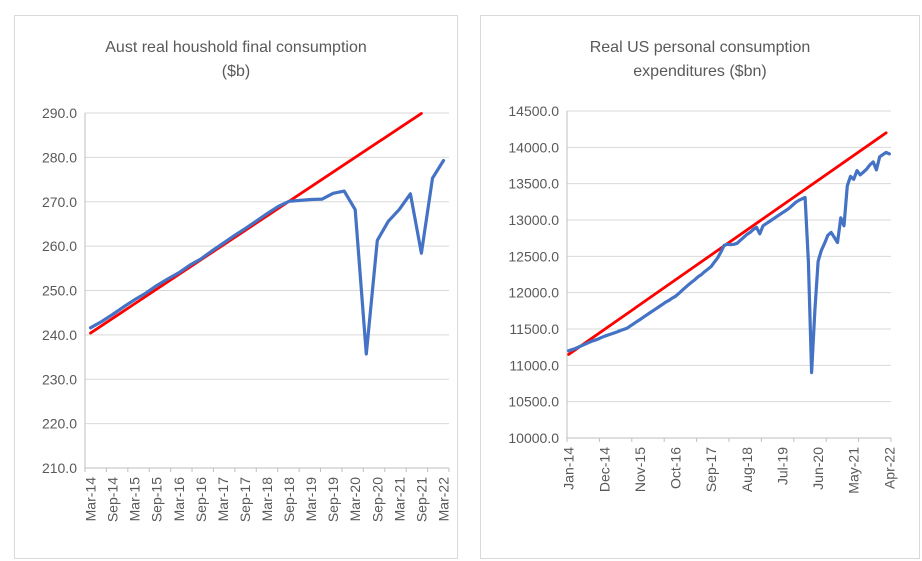 The height and width of the screenshot is (561, 922). I want to click on x-axis-tick-label: Mar-16, so click(179, 499).